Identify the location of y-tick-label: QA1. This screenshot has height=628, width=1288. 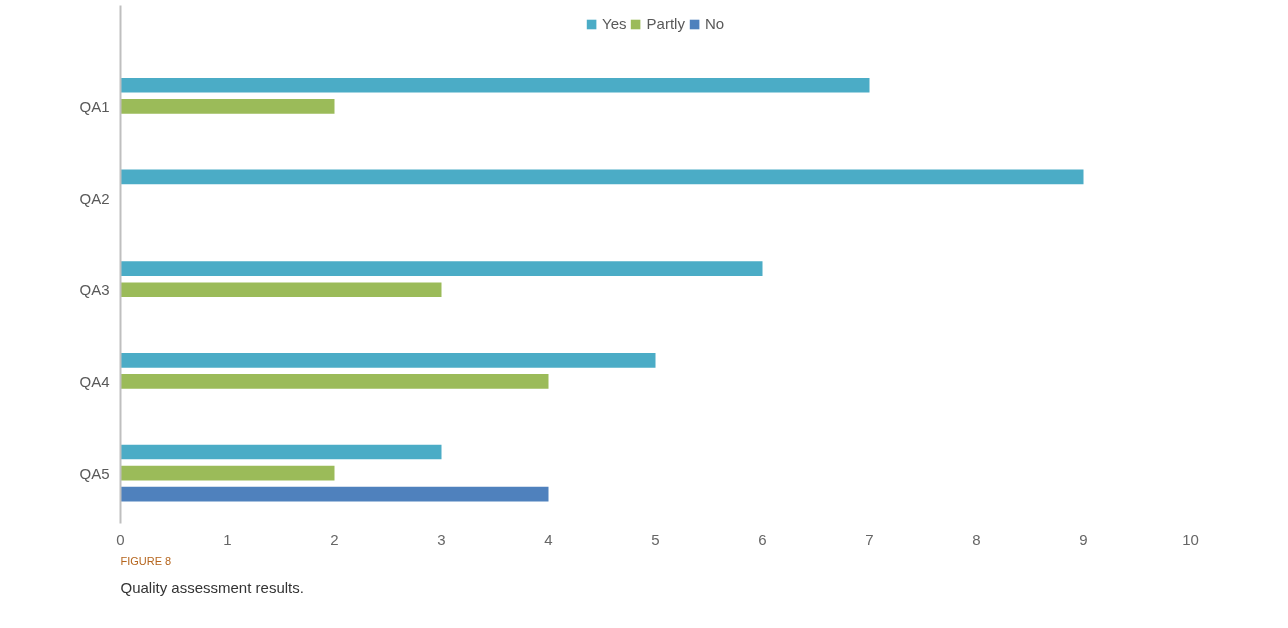
(94, 106).